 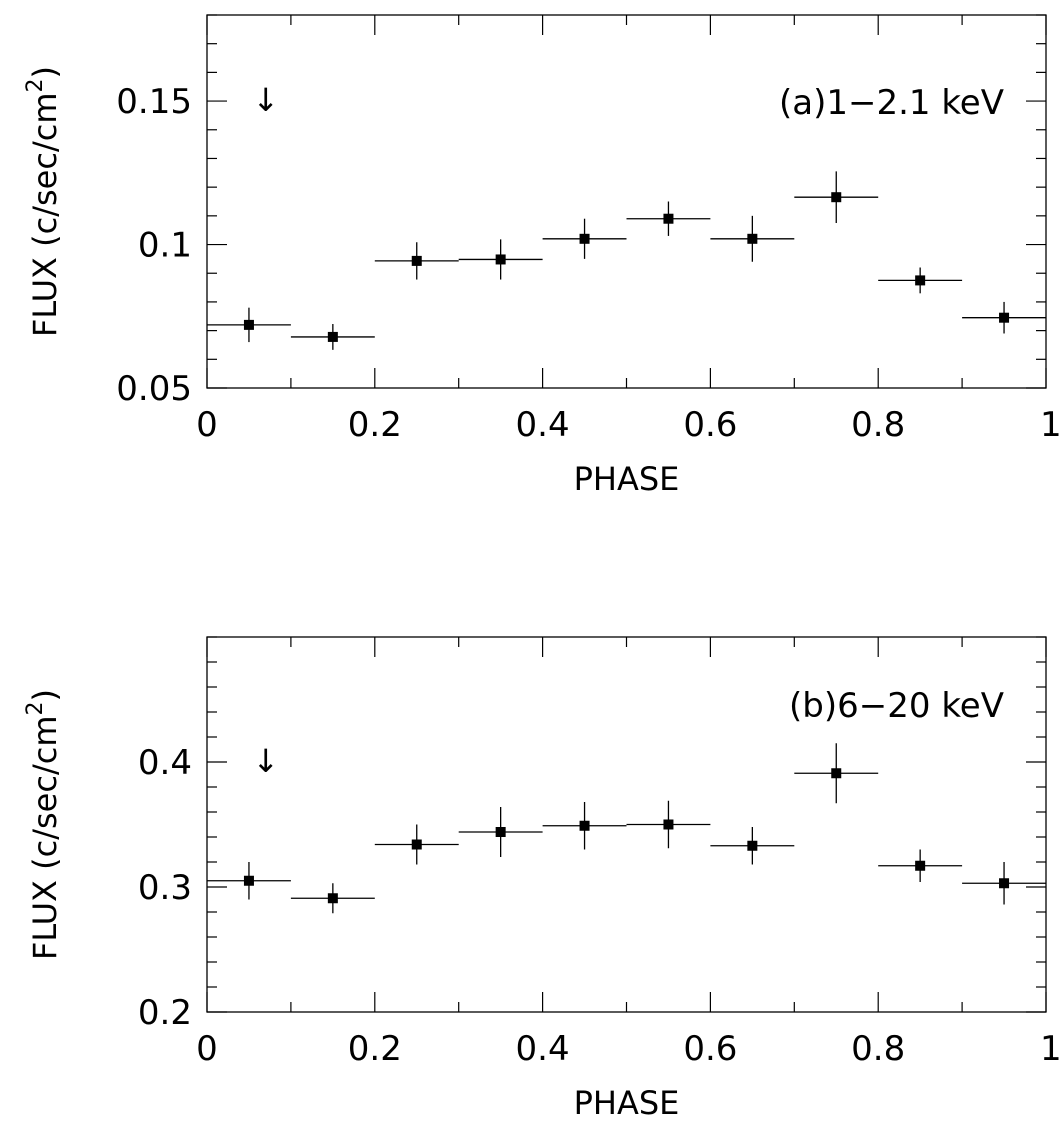 What do you see at coordinates (154, 389) in the screenshot?
I see `y-tick-label: 0.05` at bounding box center [154, 389].